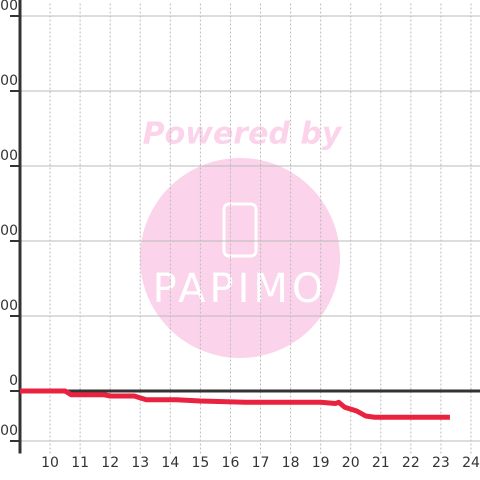  Describe the element at coordinates (321, 463) in the screenshot. I see `x-tick-label: 19` at that location.